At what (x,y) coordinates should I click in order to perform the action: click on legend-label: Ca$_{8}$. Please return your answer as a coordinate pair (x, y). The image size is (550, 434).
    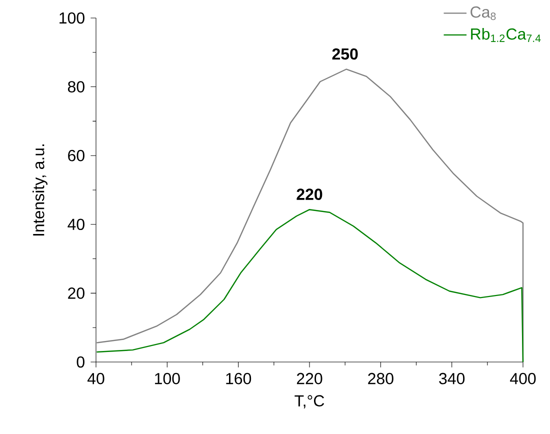
    Looking at the image, I should click on (483, 13).